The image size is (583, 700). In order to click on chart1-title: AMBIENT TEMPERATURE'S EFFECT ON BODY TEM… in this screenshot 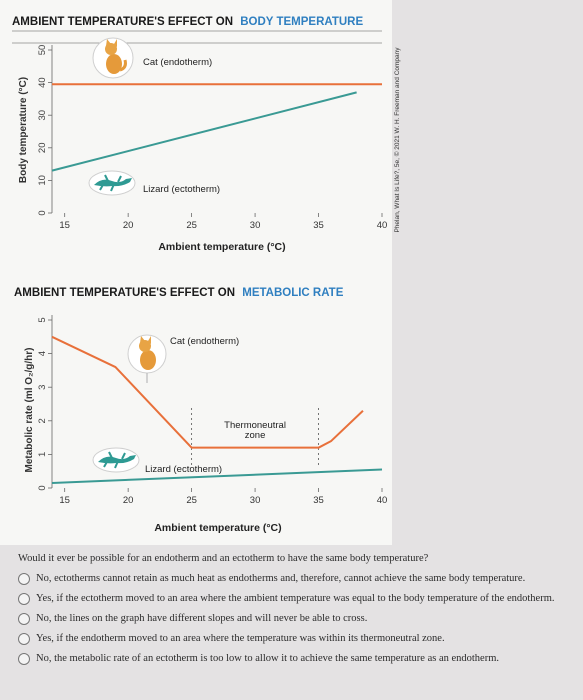, I will do `click(187, 22)`.